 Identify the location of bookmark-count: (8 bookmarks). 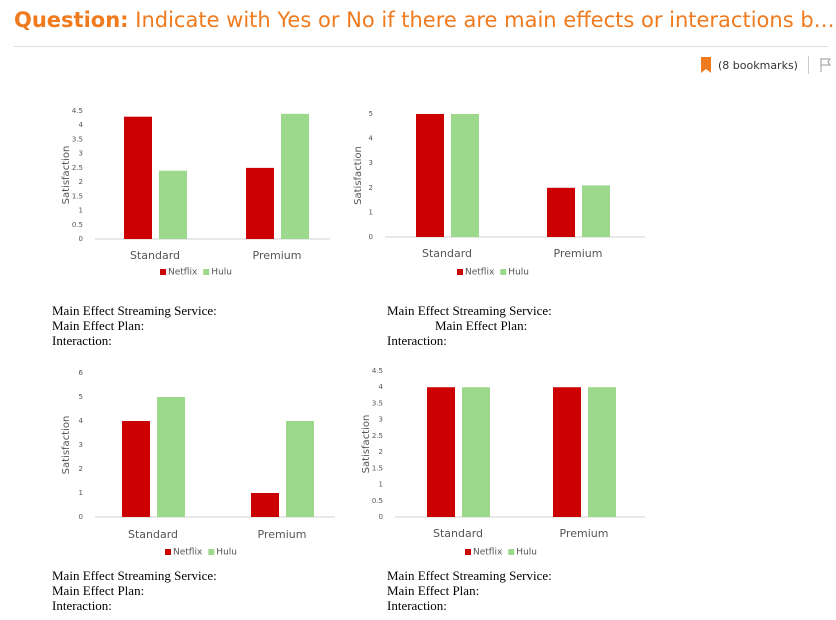
(758, 65).